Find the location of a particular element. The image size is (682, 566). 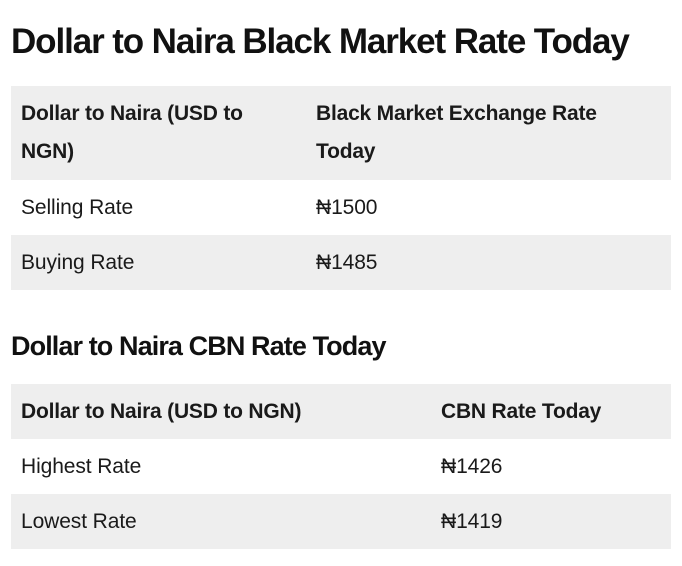

column-header-black-market-rate: Black Market Exchange Rate Today is located at coordinates (456, 132).